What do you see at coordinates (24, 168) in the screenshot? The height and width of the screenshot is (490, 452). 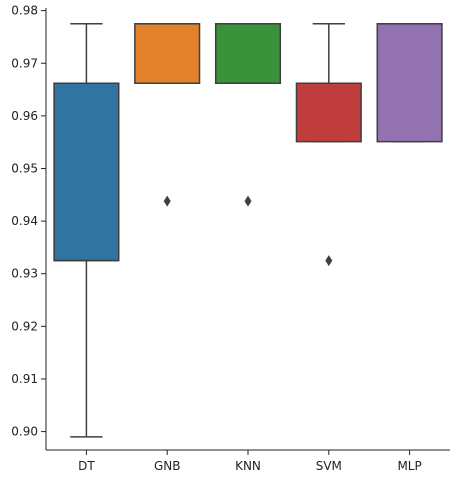 I see `y-tick-label: 0.95` at bounding box center [24, 168].